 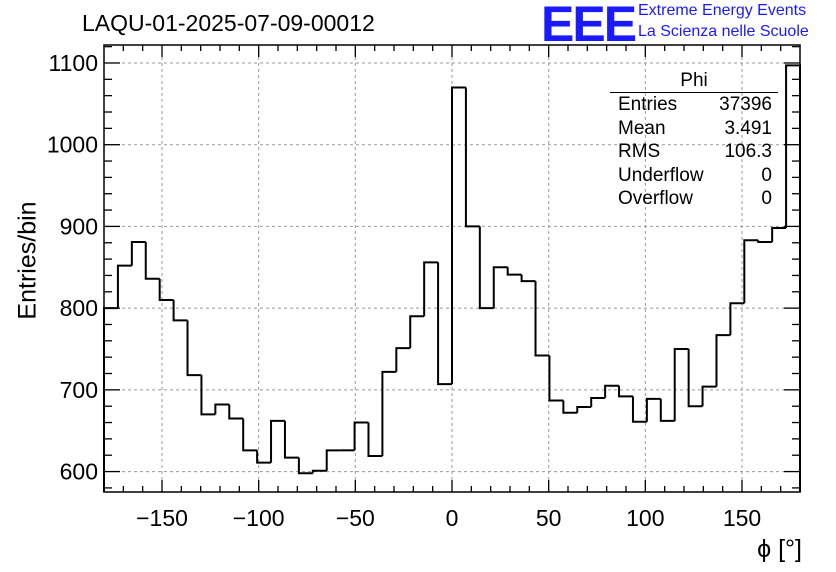 I want to click on y-tick-labels: 600 700 800 900 1000 1100, so click(x=72, y=267).